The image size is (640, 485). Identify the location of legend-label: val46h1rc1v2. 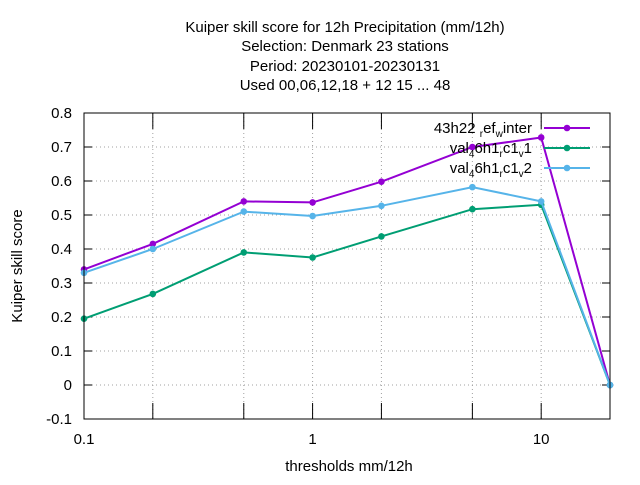
(491, 170).